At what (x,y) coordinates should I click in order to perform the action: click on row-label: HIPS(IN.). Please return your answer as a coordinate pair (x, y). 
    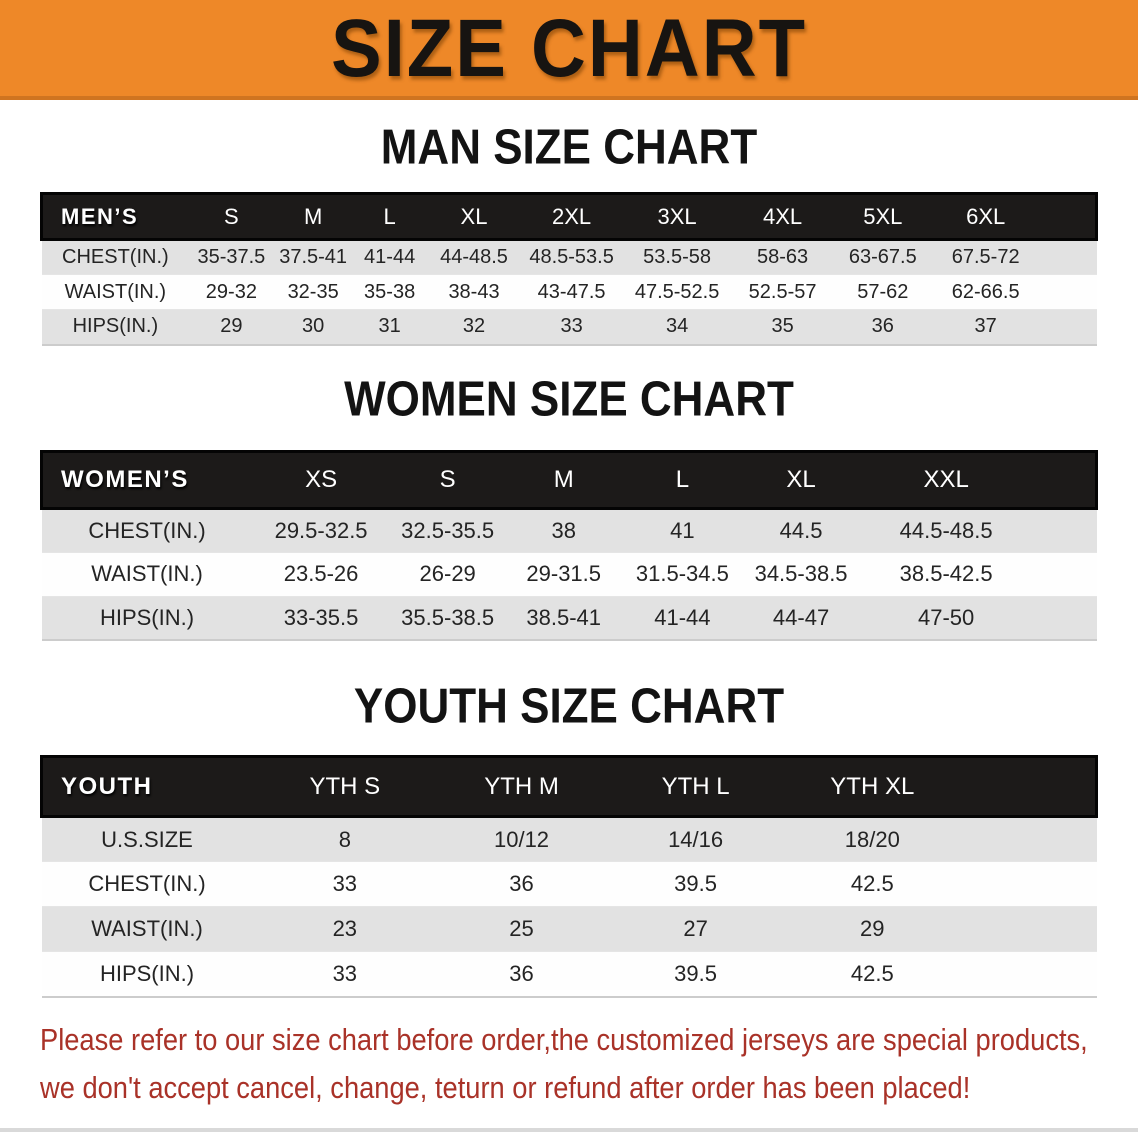
    Looking at the image, I should click on (147, 974).